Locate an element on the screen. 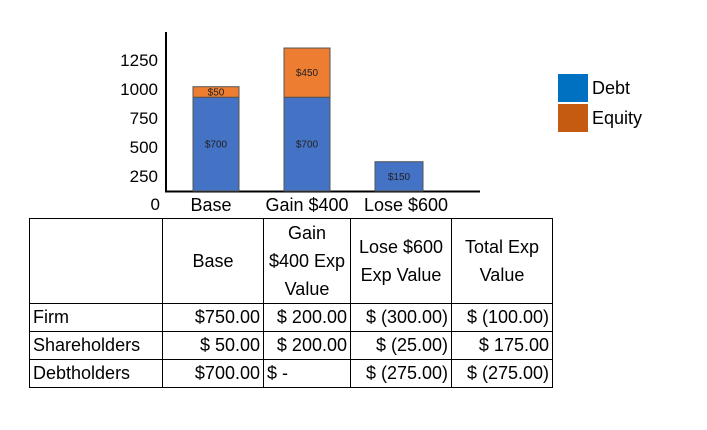 Image resolution: width=707 pixels, height=430 pixels. x-tick-label: Lose $600 is located at coordinates (406, 205).